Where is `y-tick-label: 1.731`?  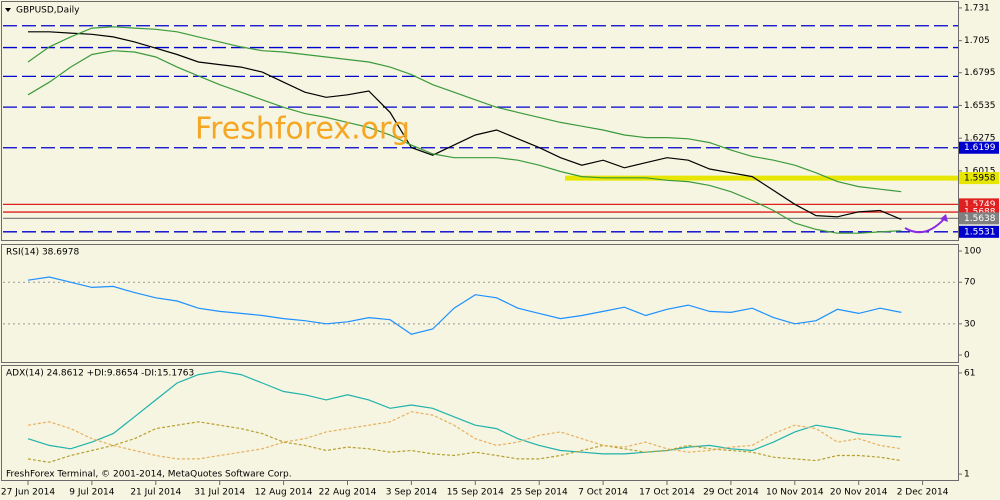
y-tick-label: 1.731 is located at coordinates (977, 8).